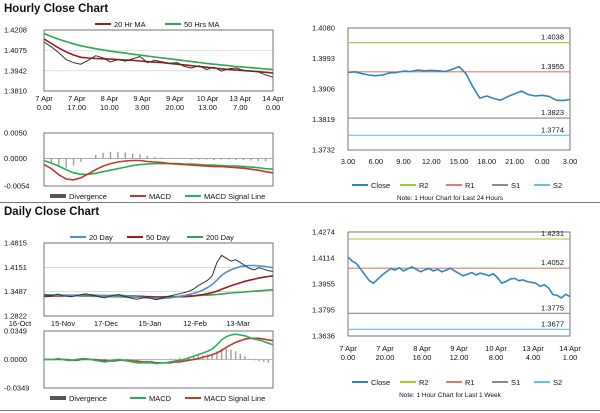 The width and height of the screenshot is (600, 413). What do you see at coordinates (459, 83) in the screenshot?
I see `hourly-pivot-close-line` at bounding box center [459, 83].